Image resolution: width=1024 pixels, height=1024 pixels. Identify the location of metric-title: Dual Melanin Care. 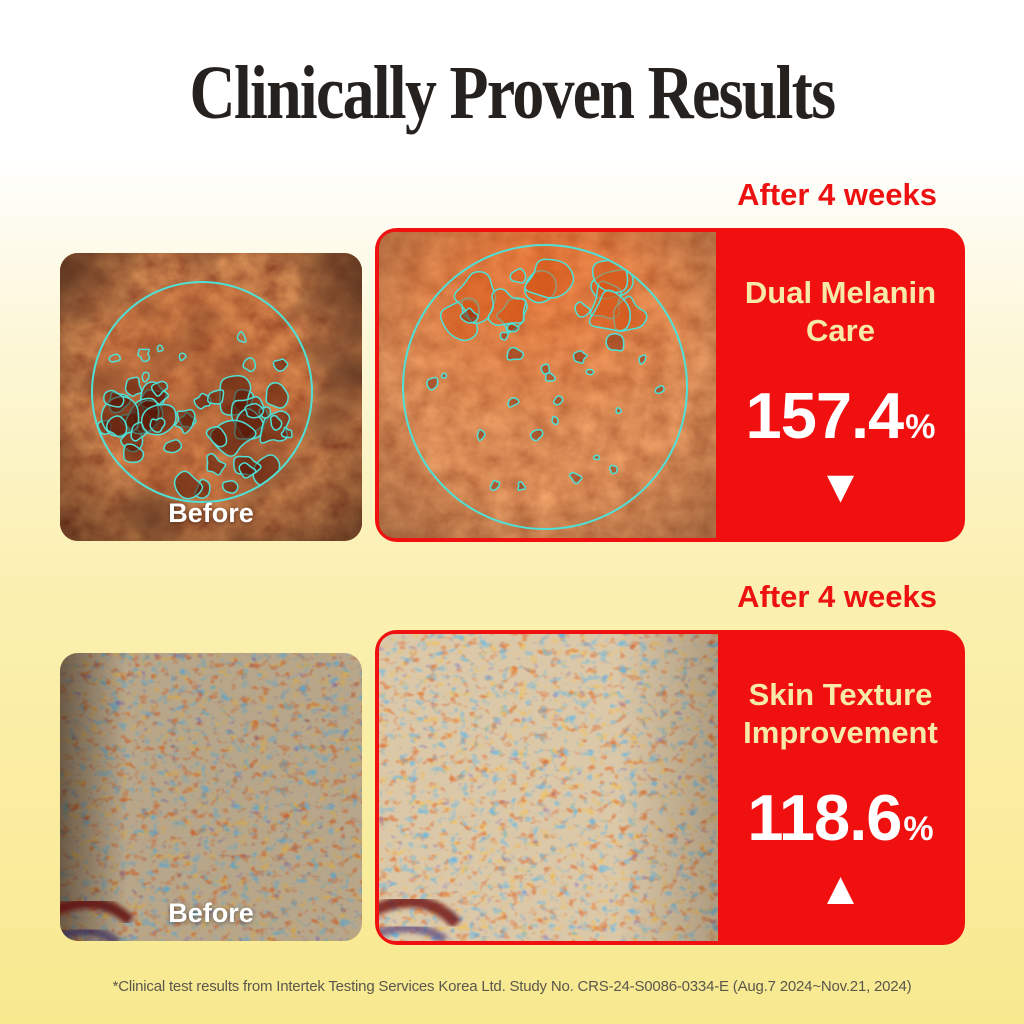
(840, 312).